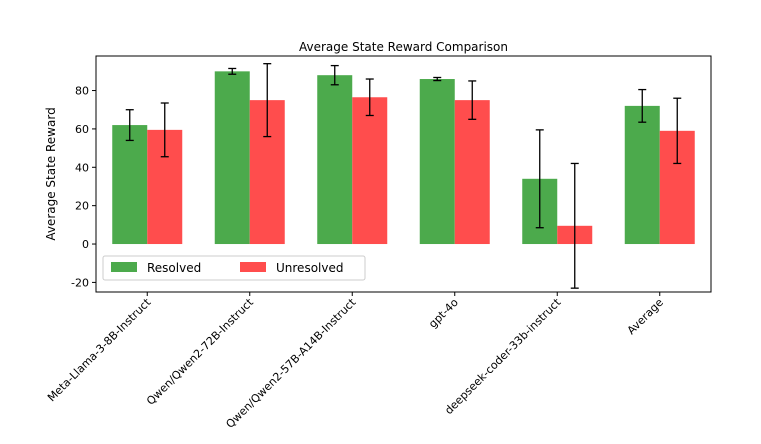 The width and height of the screenshot is (761, 444). I want to click on y-tick-label: 0, so click(85, 244).